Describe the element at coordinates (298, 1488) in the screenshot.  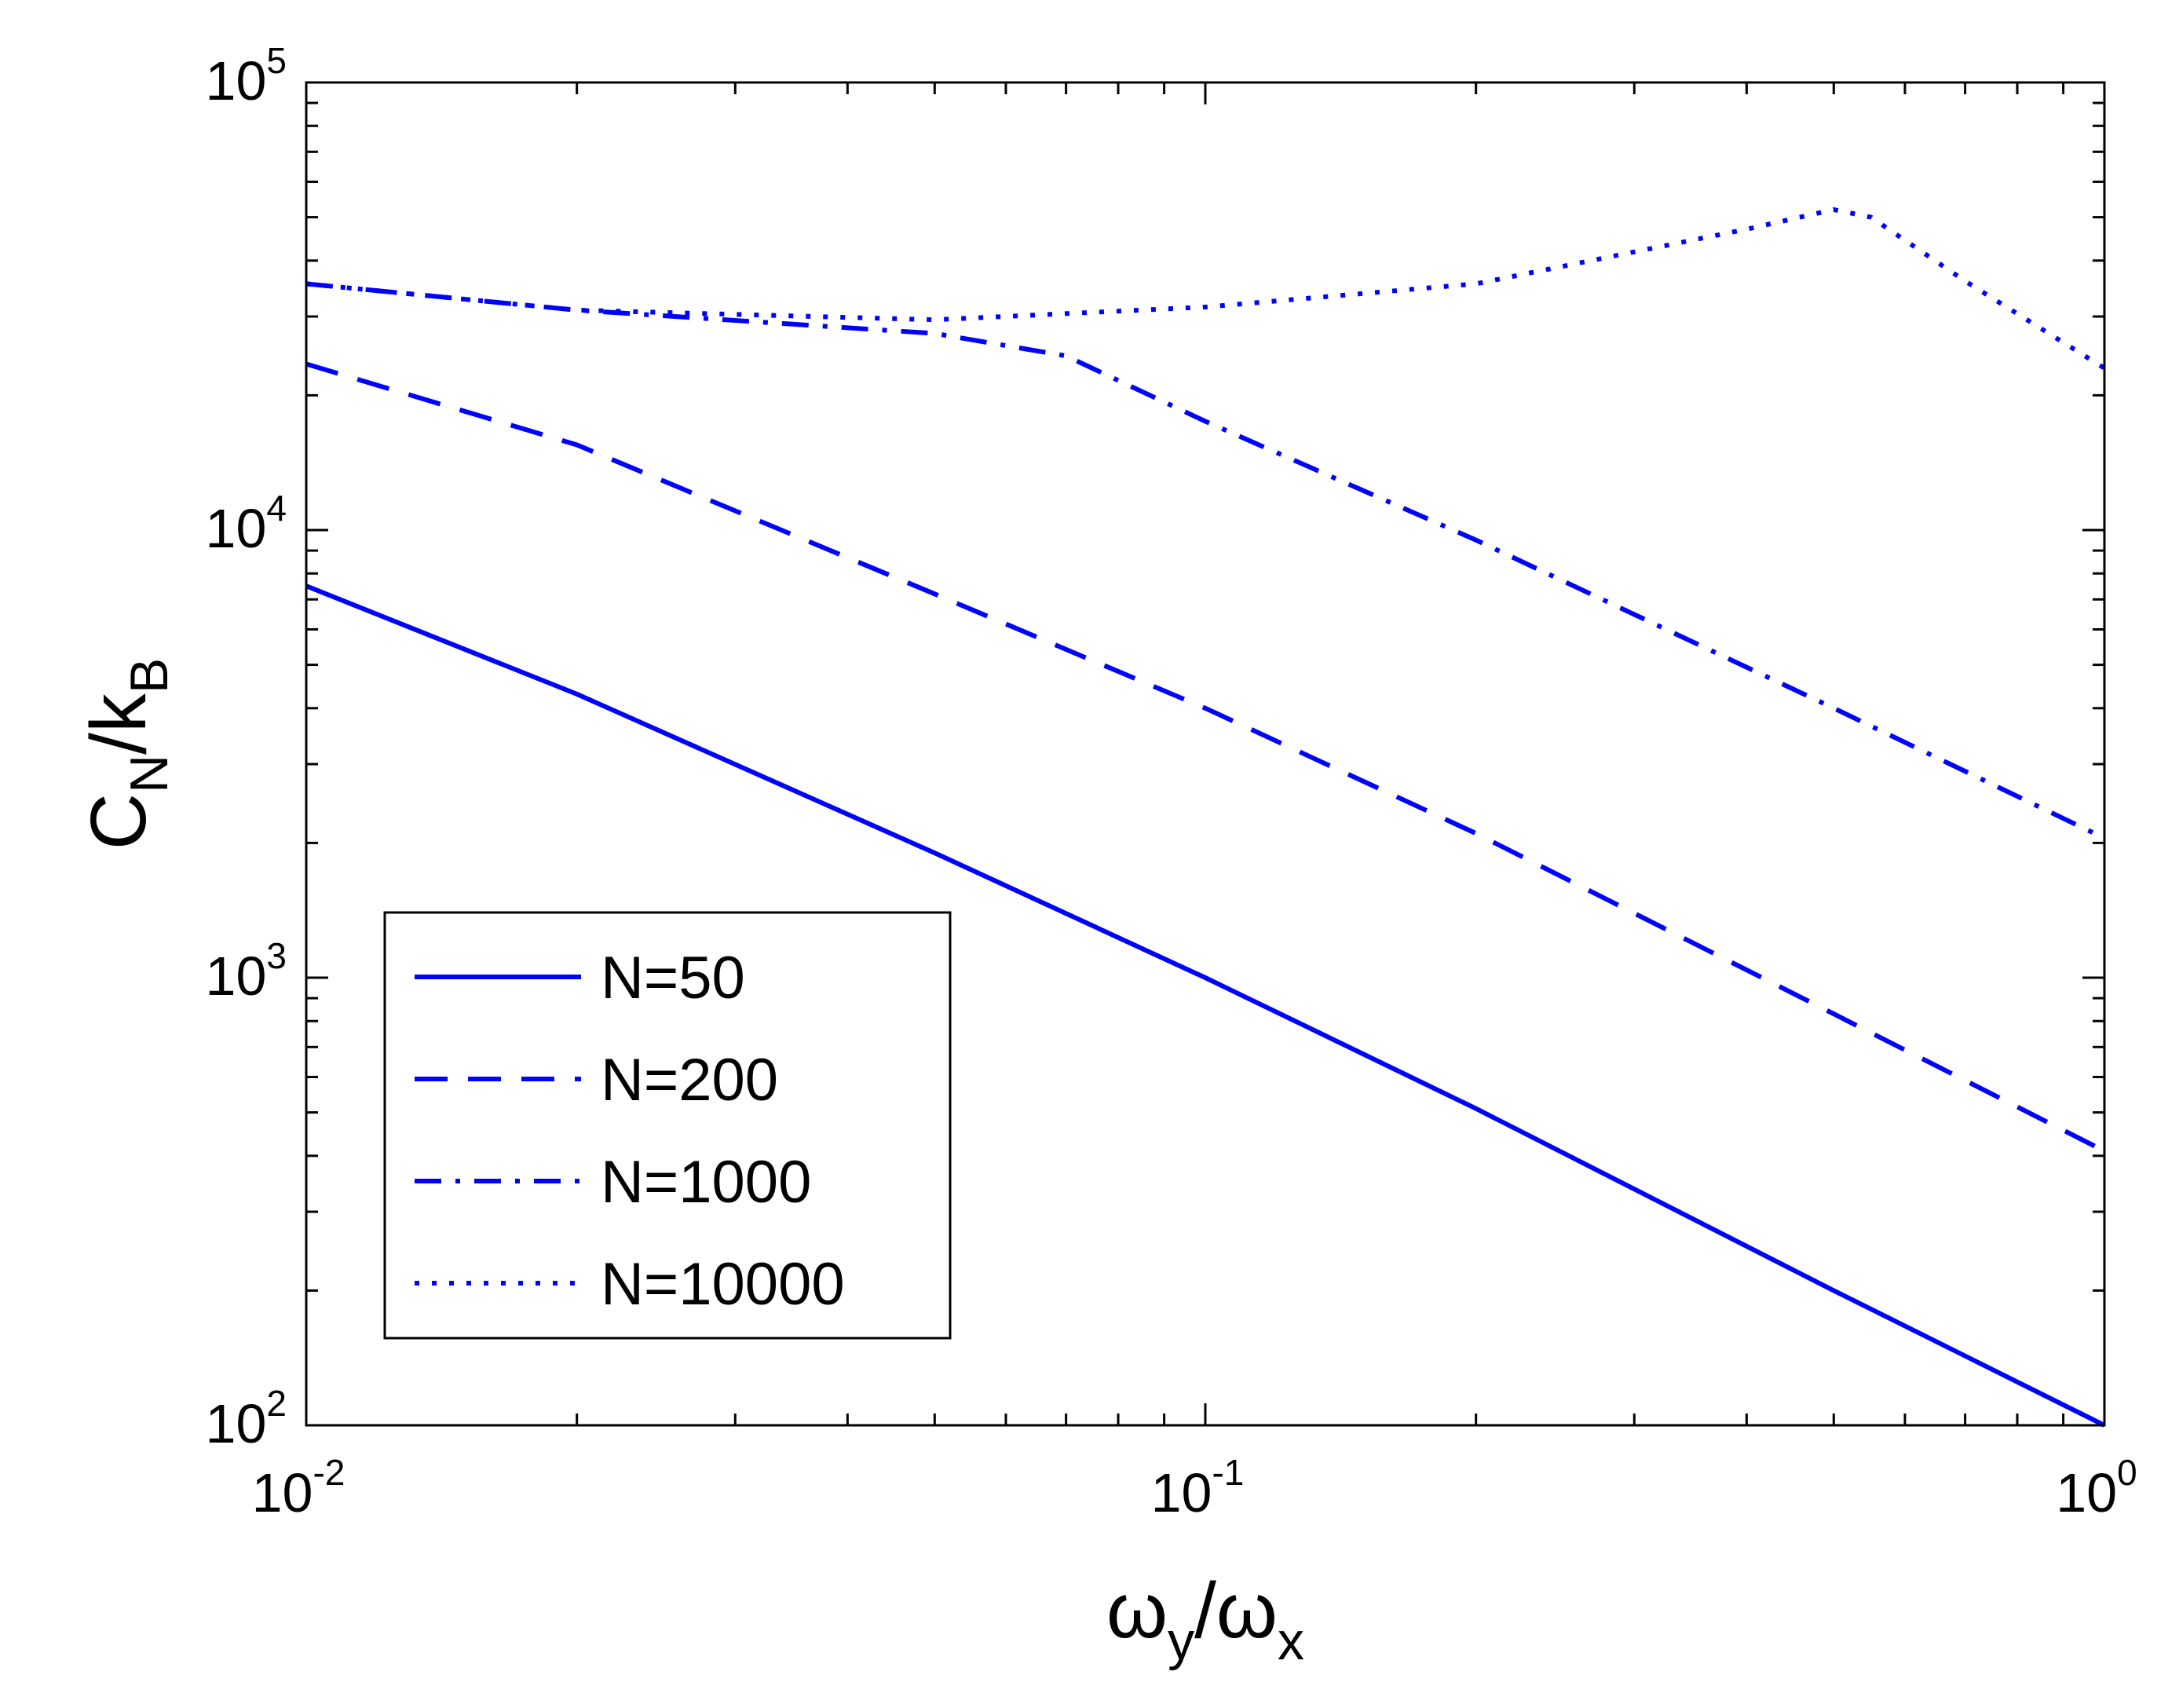
I see `x-tick-label: 10⁻²` at that location.